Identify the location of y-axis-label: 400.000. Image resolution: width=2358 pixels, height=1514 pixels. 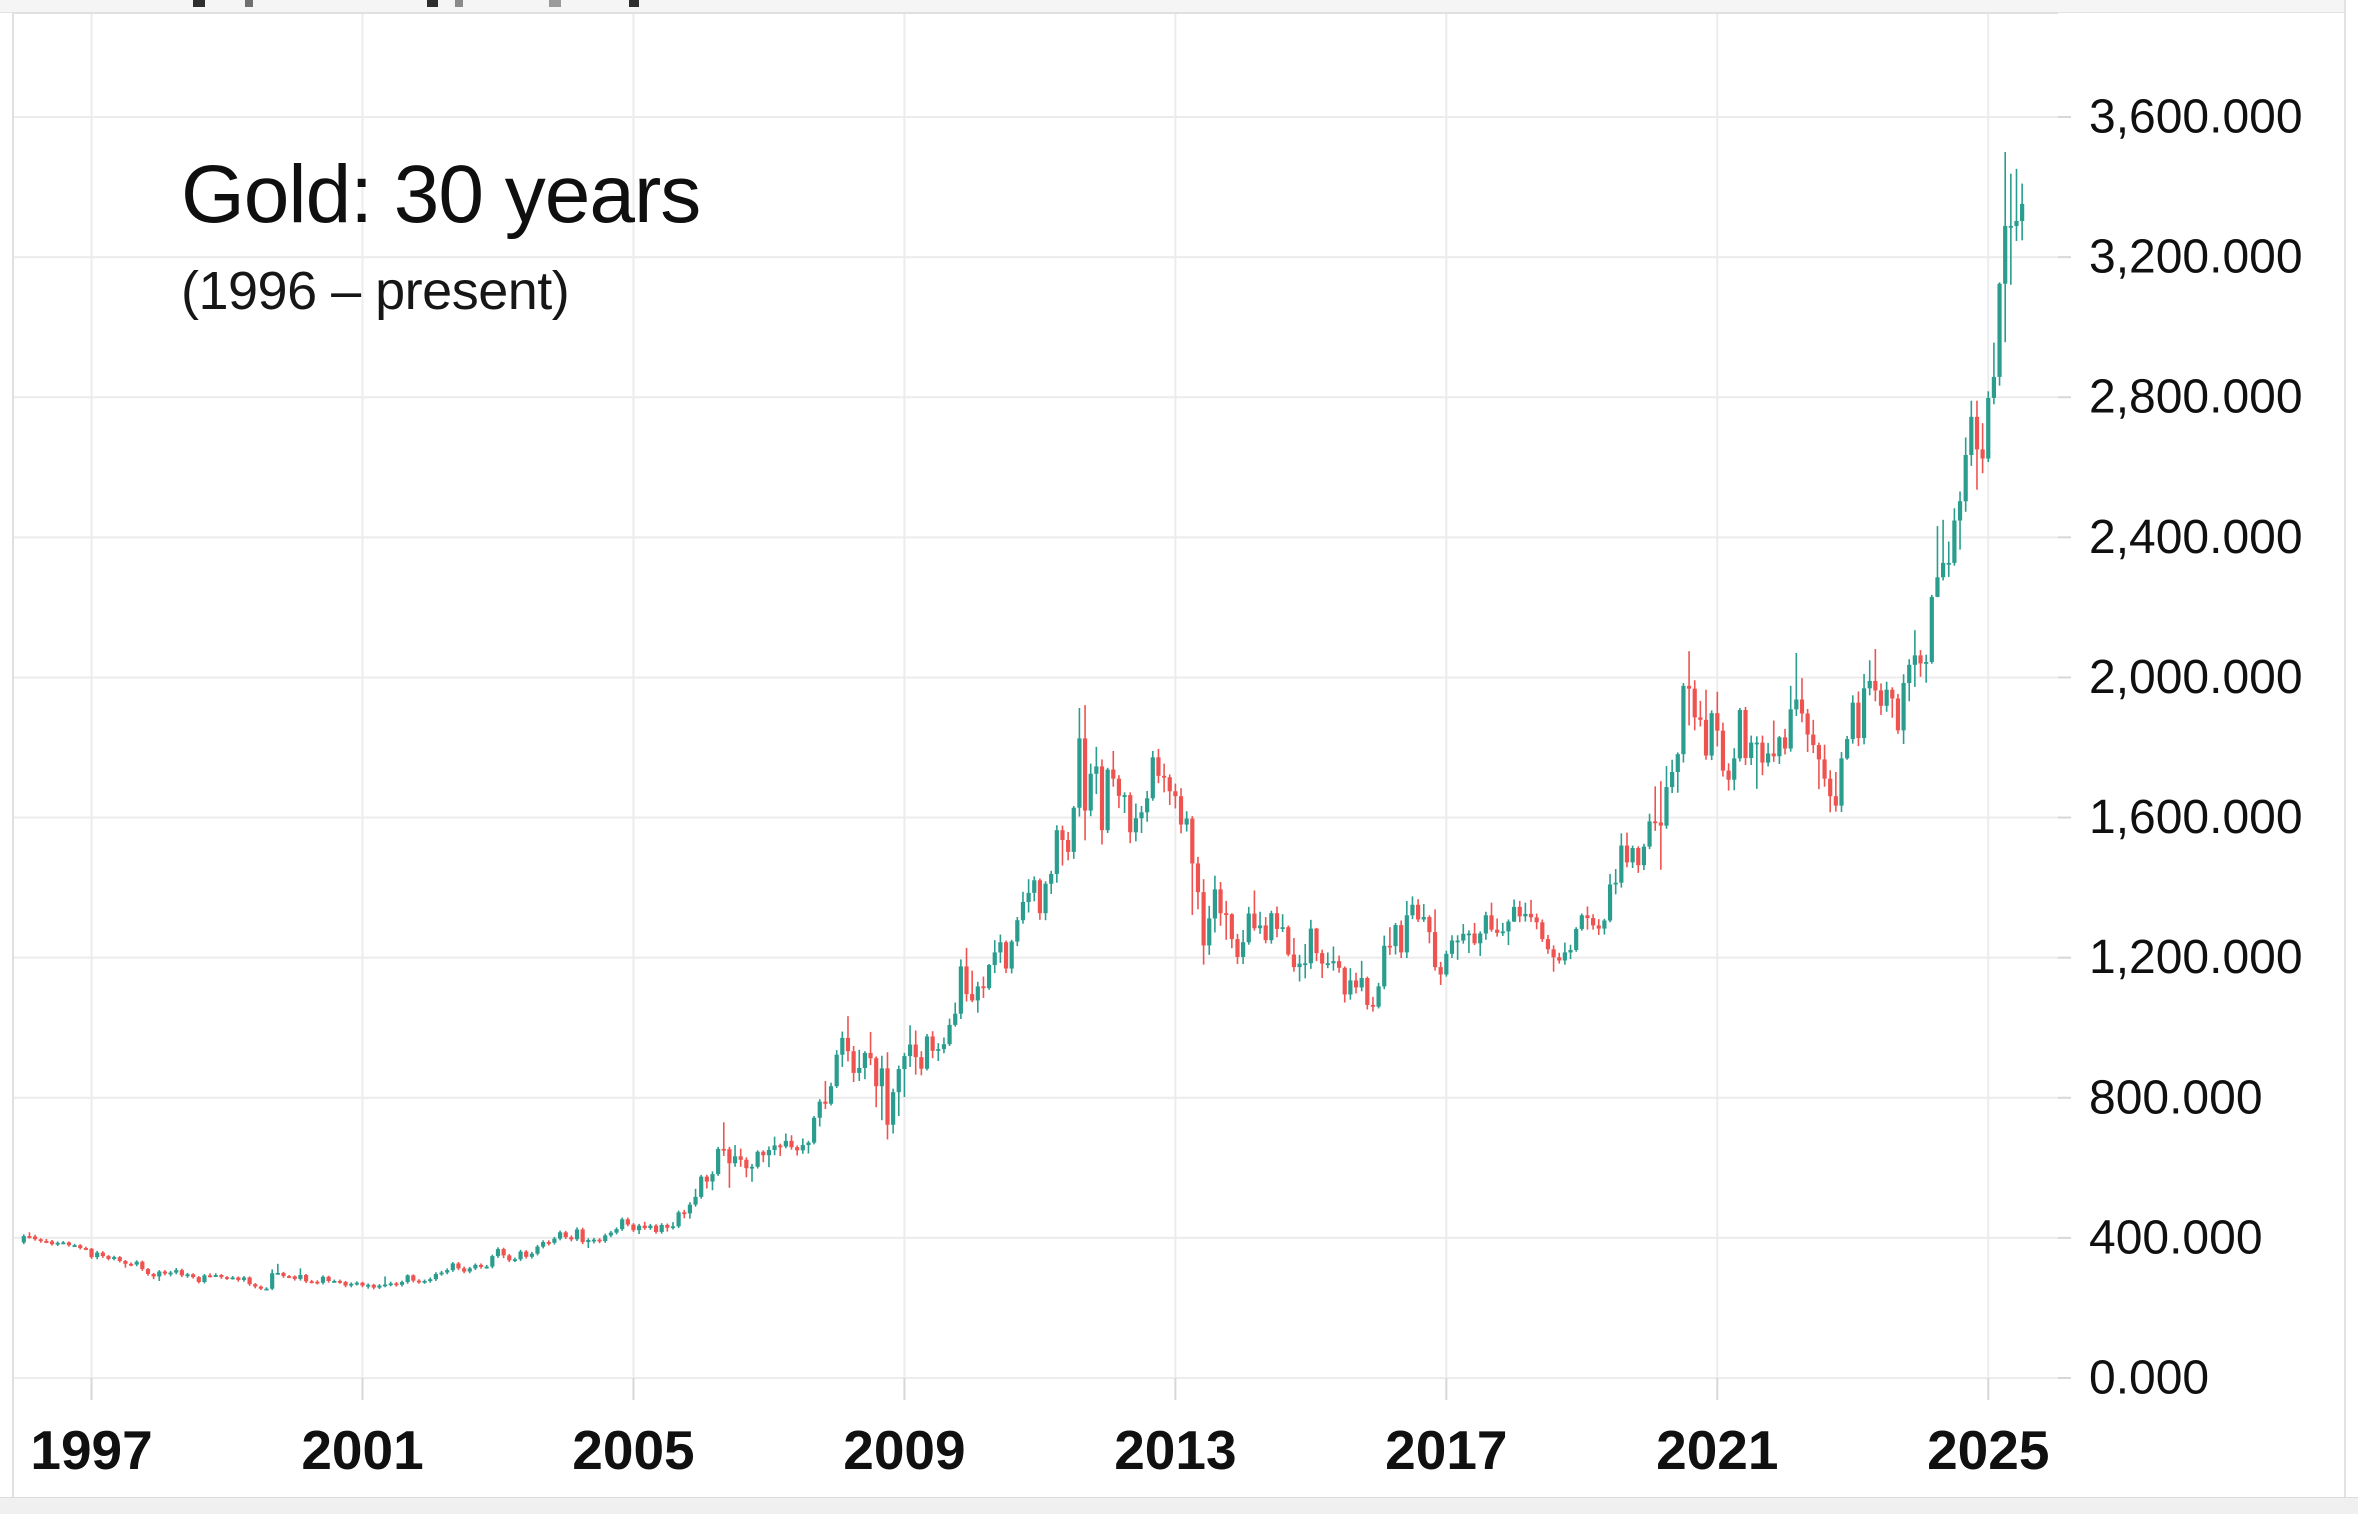
(2176, 1237).